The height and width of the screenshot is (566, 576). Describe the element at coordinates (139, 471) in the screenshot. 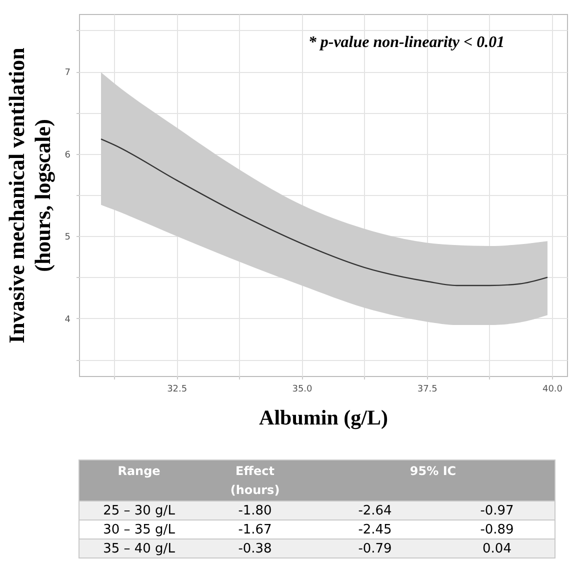

I see `category-label: Range` at that location.